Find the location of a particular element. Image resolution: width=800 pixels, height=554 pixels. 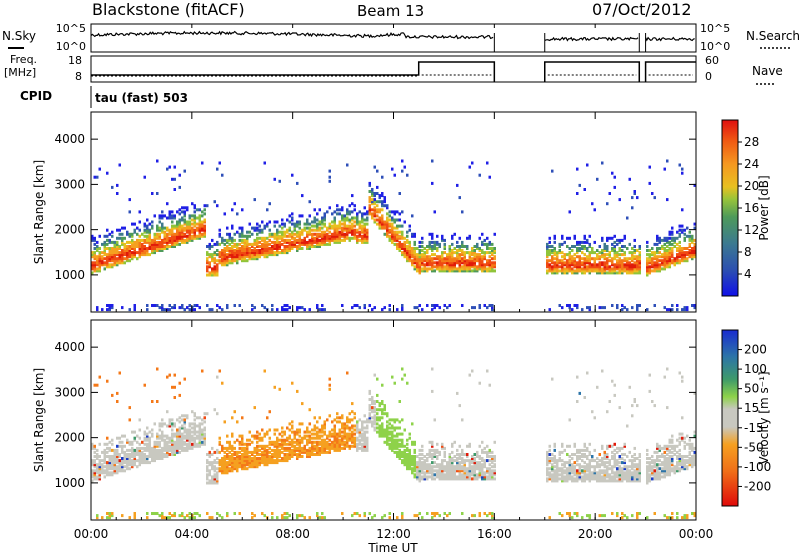

nave-tick-top: 60 is located at coordinates (712, 60).